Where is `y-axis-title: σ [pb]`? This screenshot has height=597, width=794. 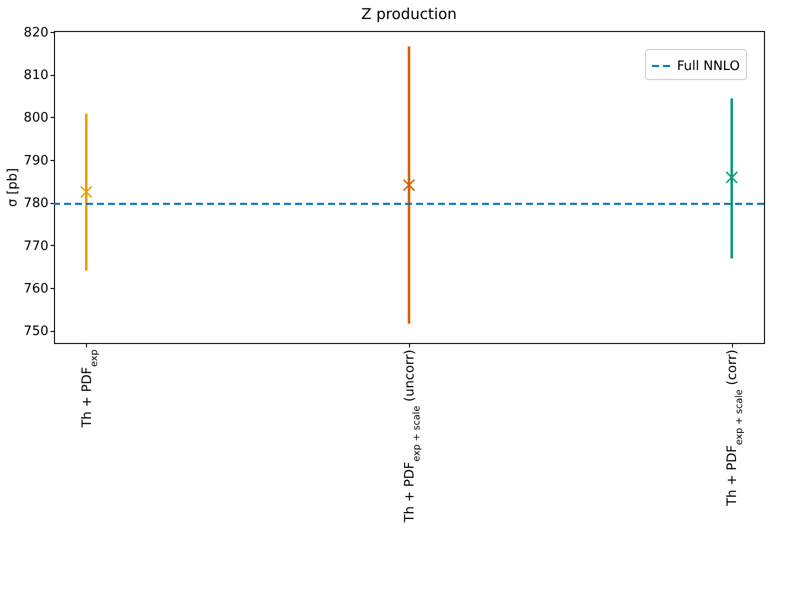 y-axis-title: σ [pb] is located at coordinates (13, 188).